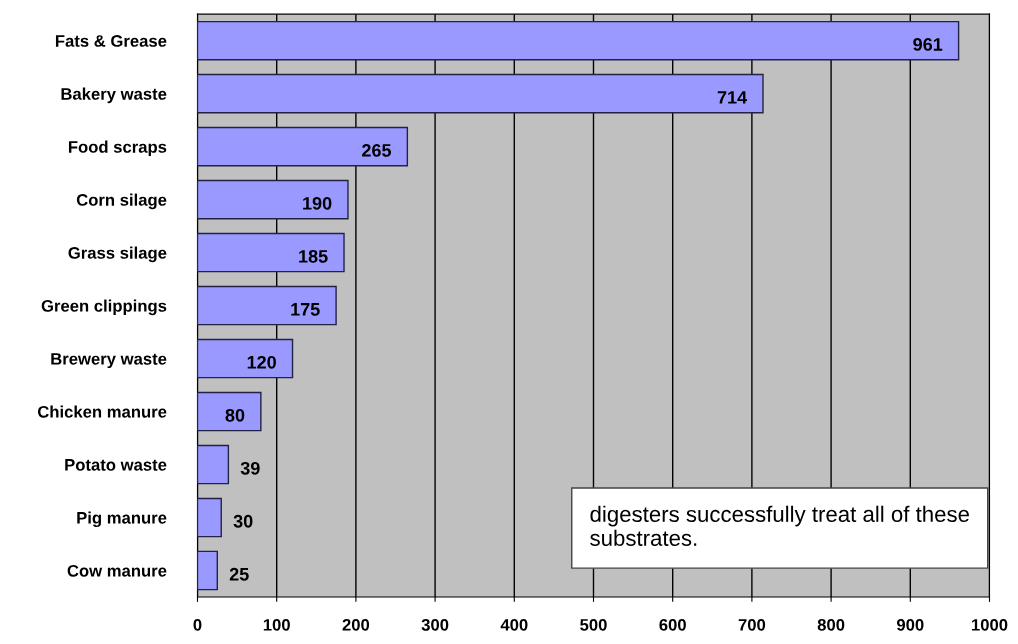 This screenshot has height=644, width=1018. Describe the element at coordinates (117, 148) in the screenshot. I see `y-tick-label: Food scraps` at that location.